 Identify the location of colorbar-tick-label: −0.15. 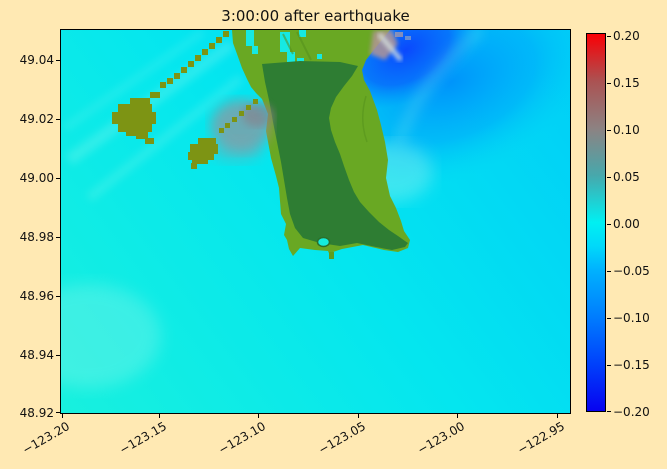
(631, 365).